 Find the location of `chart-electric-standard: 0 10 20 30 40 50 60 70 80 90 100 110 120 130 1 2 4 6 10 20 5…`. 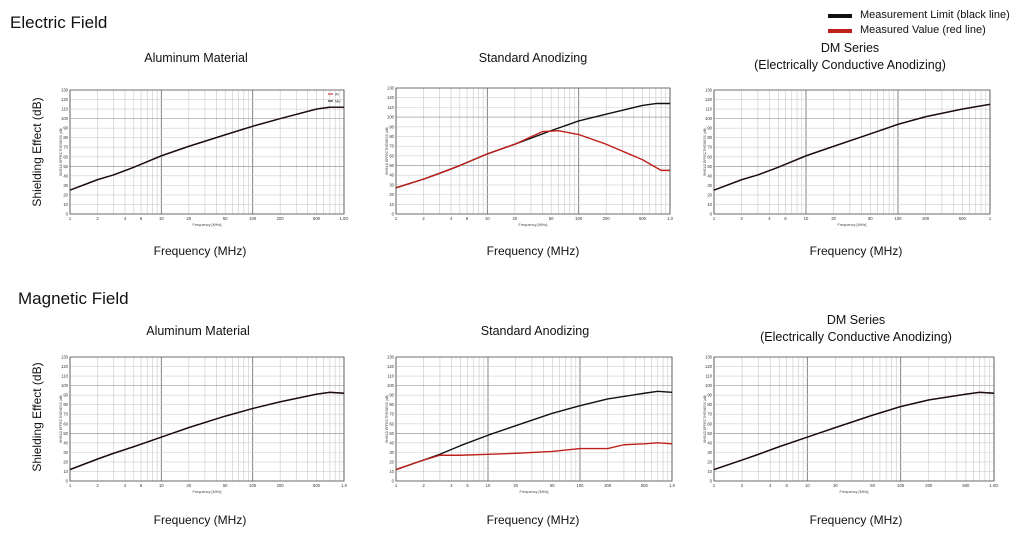

chart-electric-standard: 0 10 20 30 40 50 60 70 80 90 100 110 120 130 1 2 4 6 10 20 5… is located at coordinates (529, 157).